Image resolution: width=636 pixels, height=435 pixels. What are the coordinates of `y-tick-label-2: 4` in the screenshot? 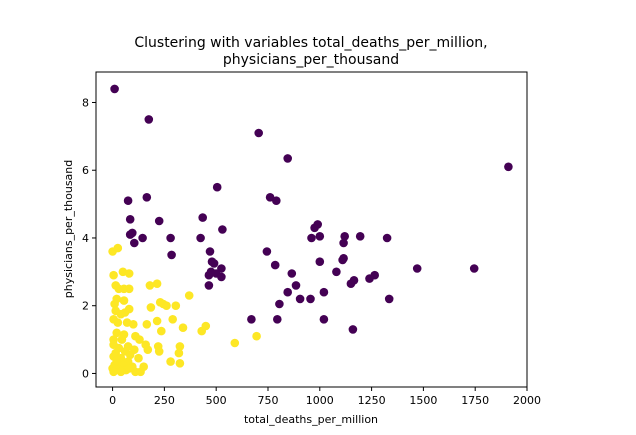 It's located at (85, 238).